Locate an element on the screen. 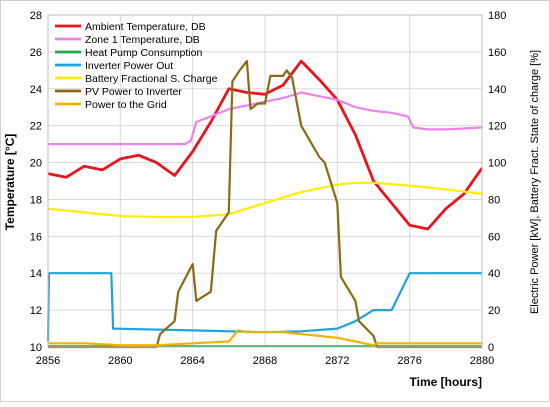  legend-label: Ambient Temperature, DB is located at coordinates (145, 27).